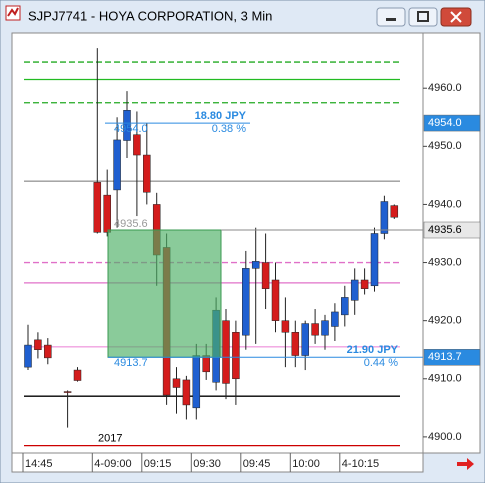 The height and width of the screenshot is (488, 485). I want to click on measure-change: 18.80 JPY, so click(221, 116).